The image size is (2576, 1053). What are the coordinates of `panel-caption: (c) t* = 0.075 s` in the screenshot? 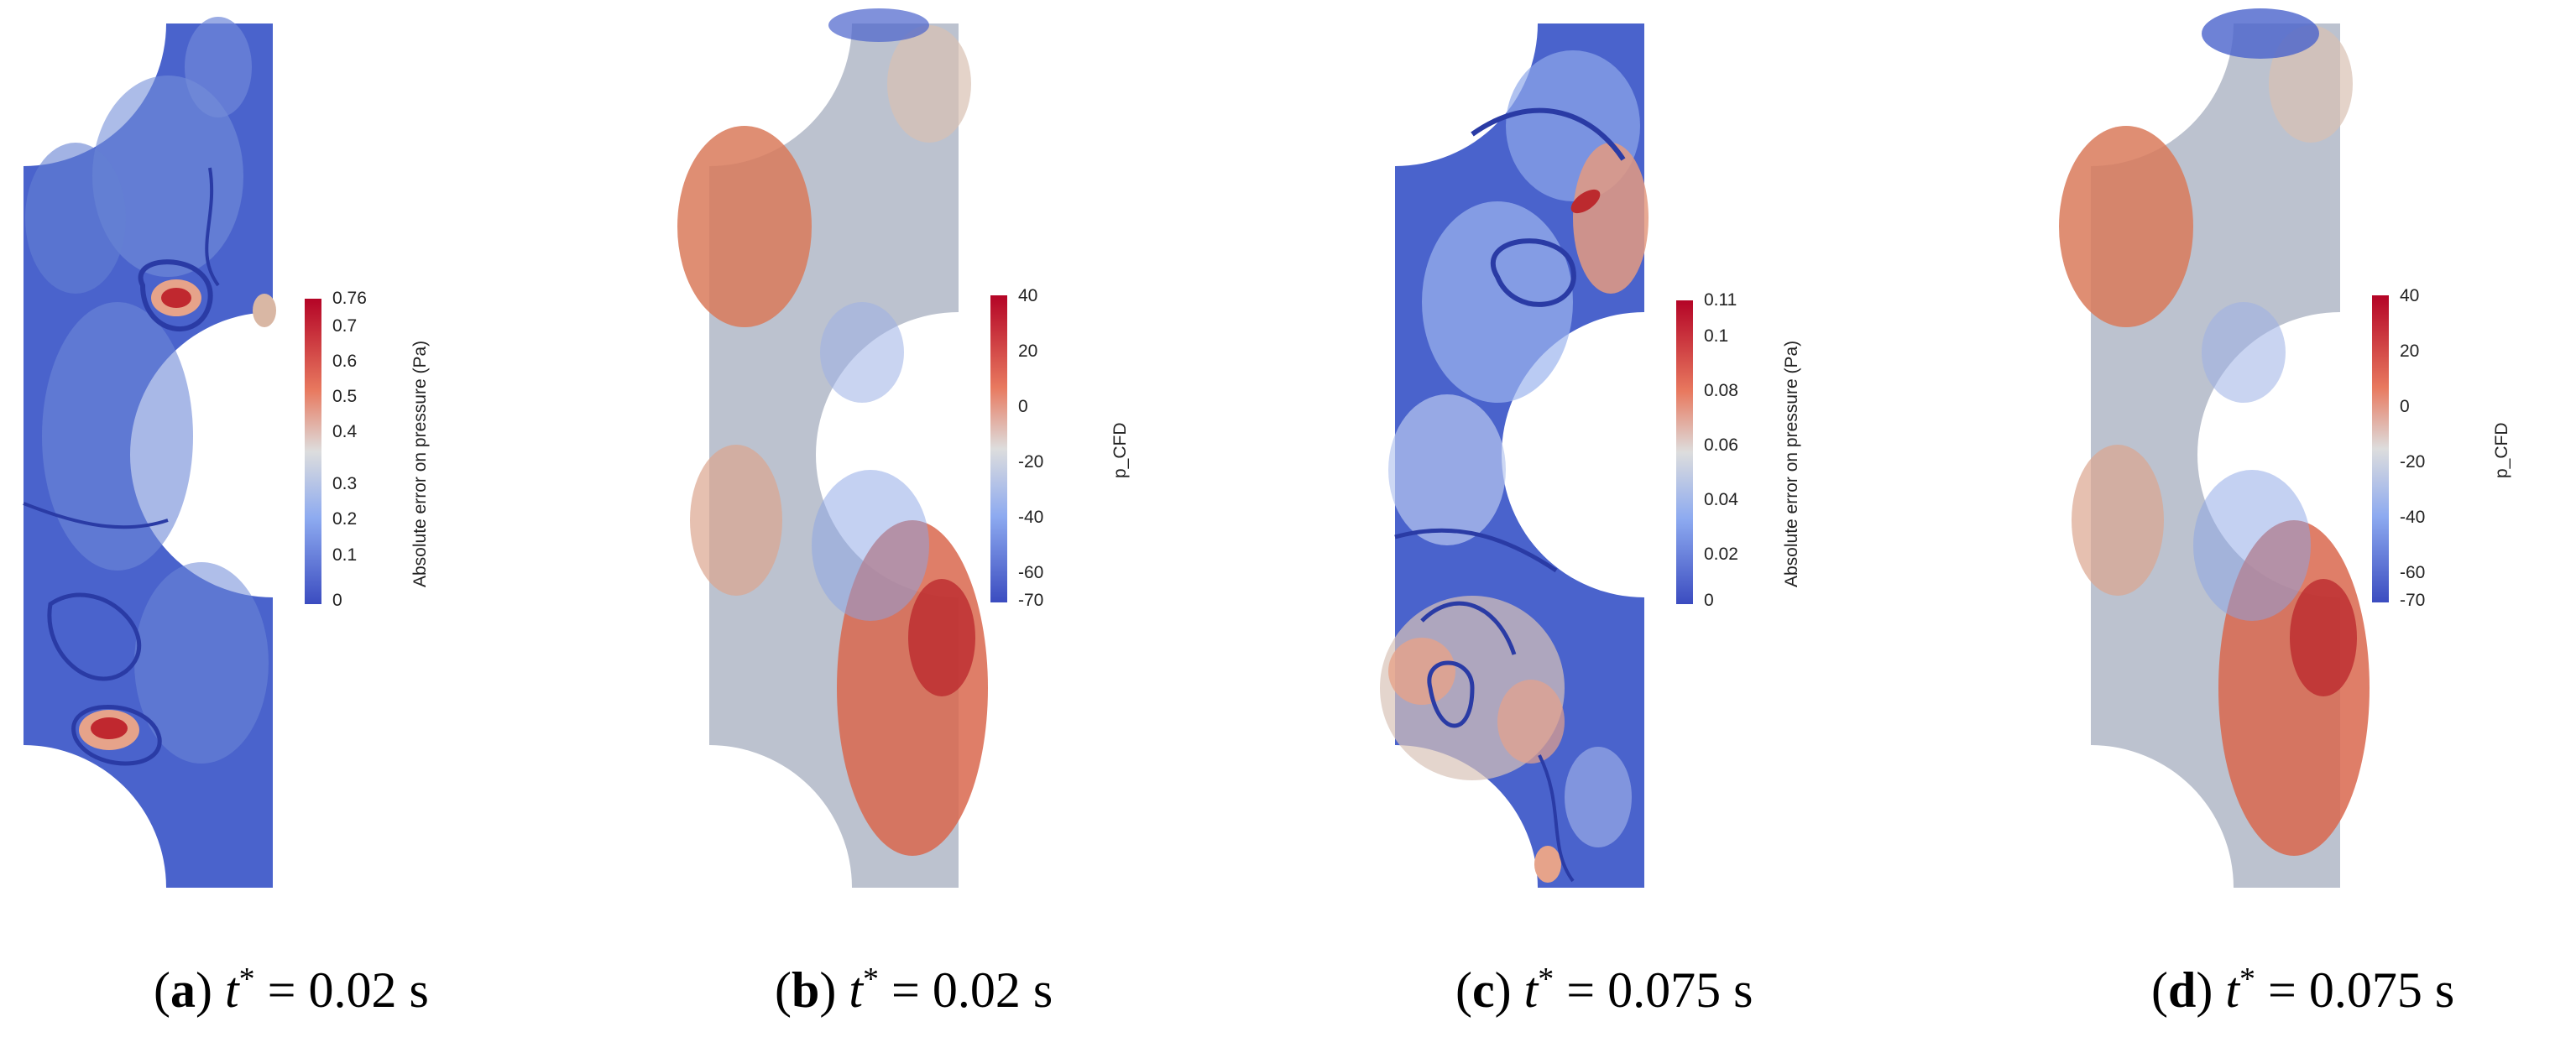 It's located at (1604, 990).